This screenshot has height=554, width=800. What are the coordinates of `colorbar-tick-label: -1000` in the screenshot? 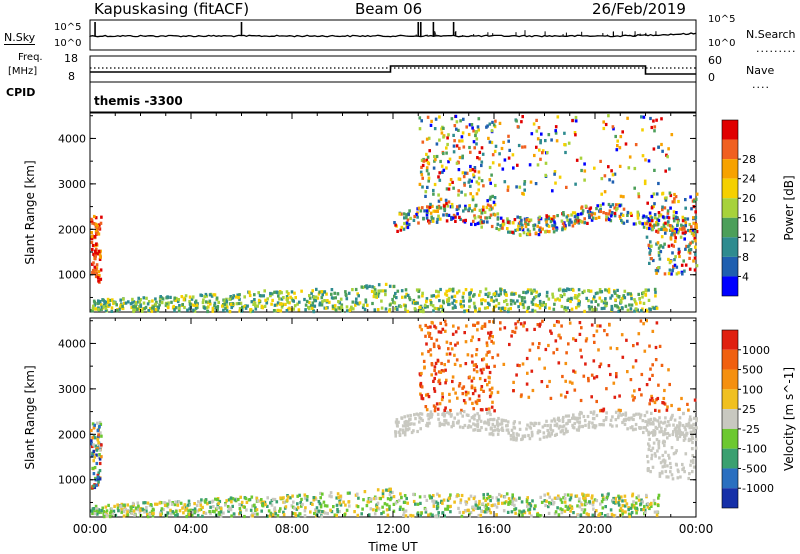 It's located at (758, 488).